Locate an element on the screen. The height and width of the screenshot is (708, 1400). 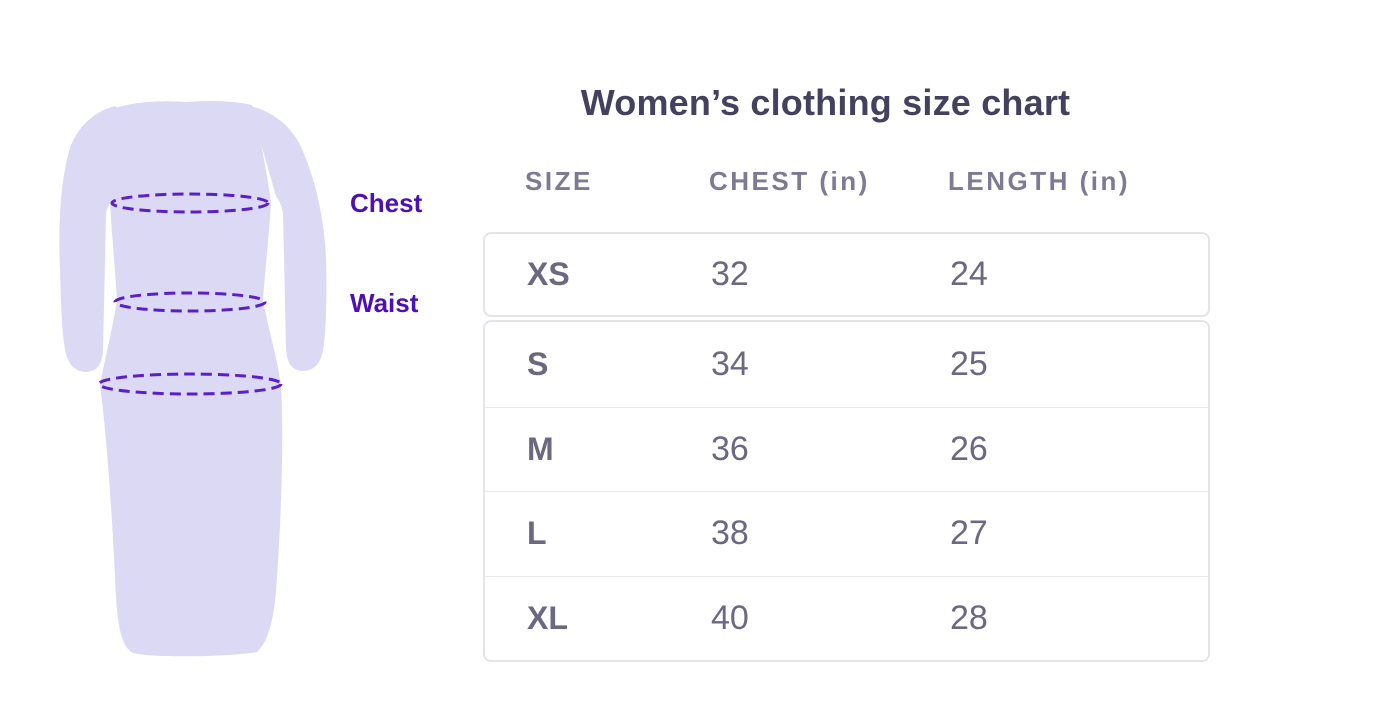
size-value: M is located at coordinates (540, 448).